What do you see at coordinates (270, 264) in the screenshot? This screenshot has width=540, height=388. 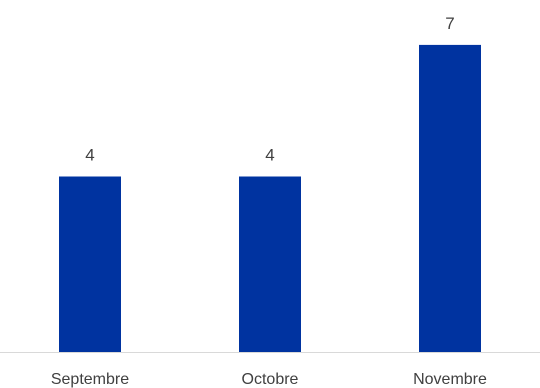 I see `bar-octobre` at bounding box center [270, 264].